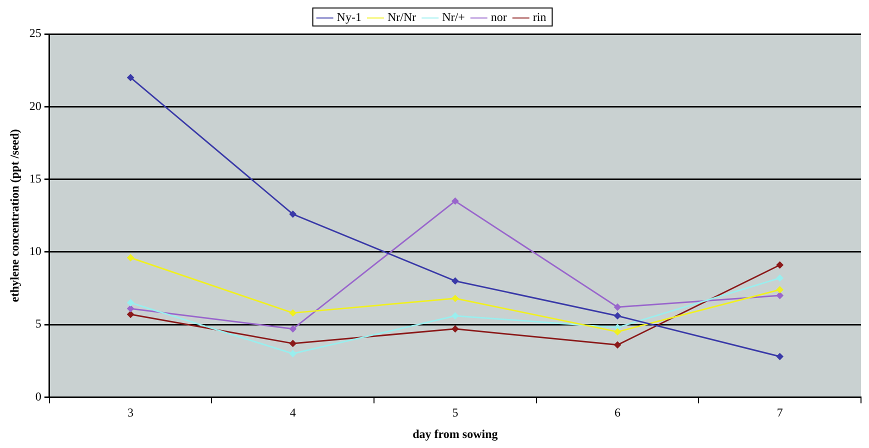 The height and width of the screenshot is (448, 869). I want to click on legend-label: nor, so click(498, 17).